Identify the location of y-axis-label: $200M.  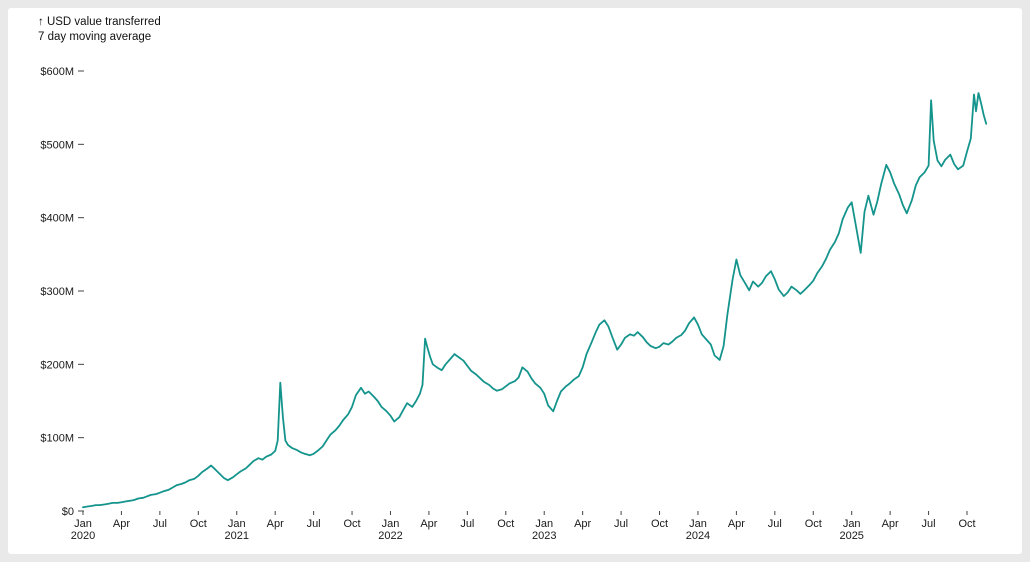
(57, 365).